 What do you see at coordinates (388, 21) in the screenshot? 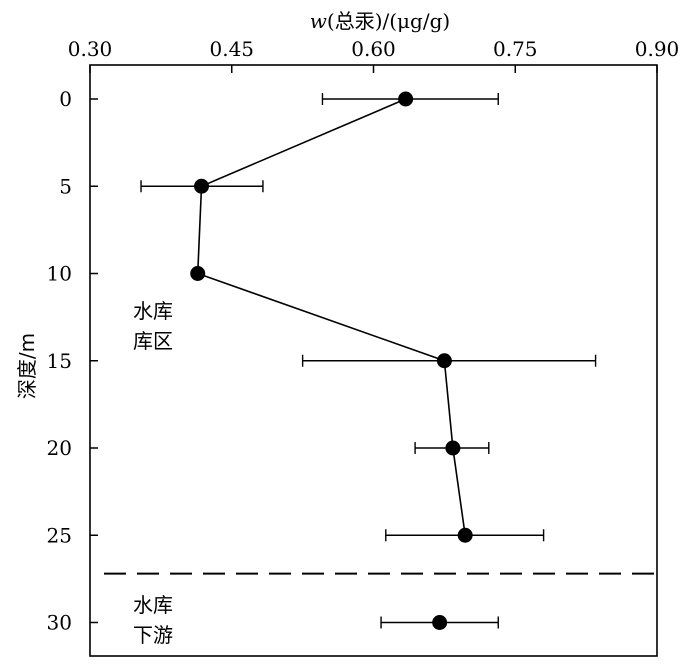
I see `x-axis-label-rest: (总汞)/(μg/g)` at bounding box center [388, 21].